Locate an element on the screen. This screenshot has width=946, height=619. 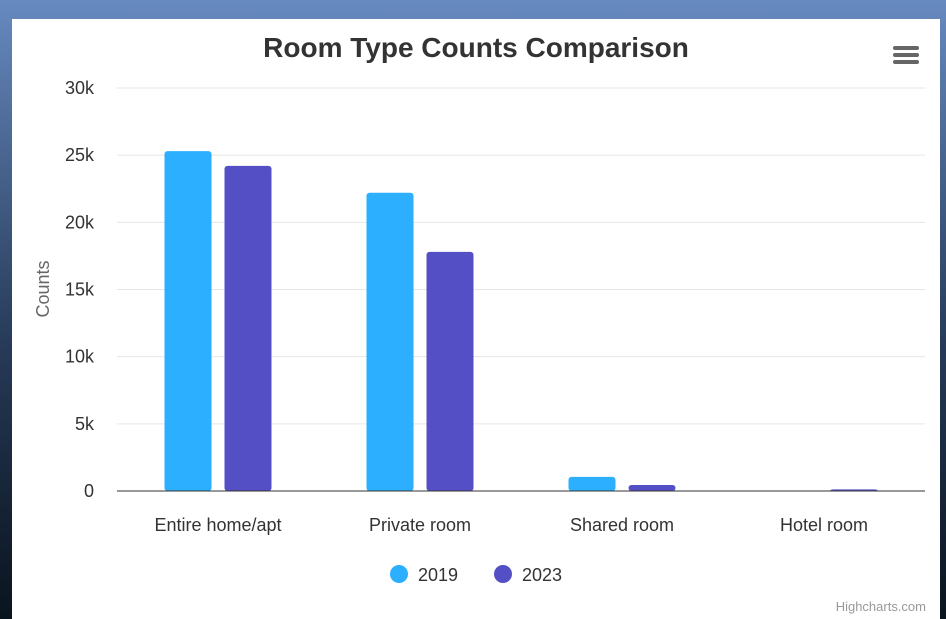
legend-label: 2023 is located at coordinates (542, 575).